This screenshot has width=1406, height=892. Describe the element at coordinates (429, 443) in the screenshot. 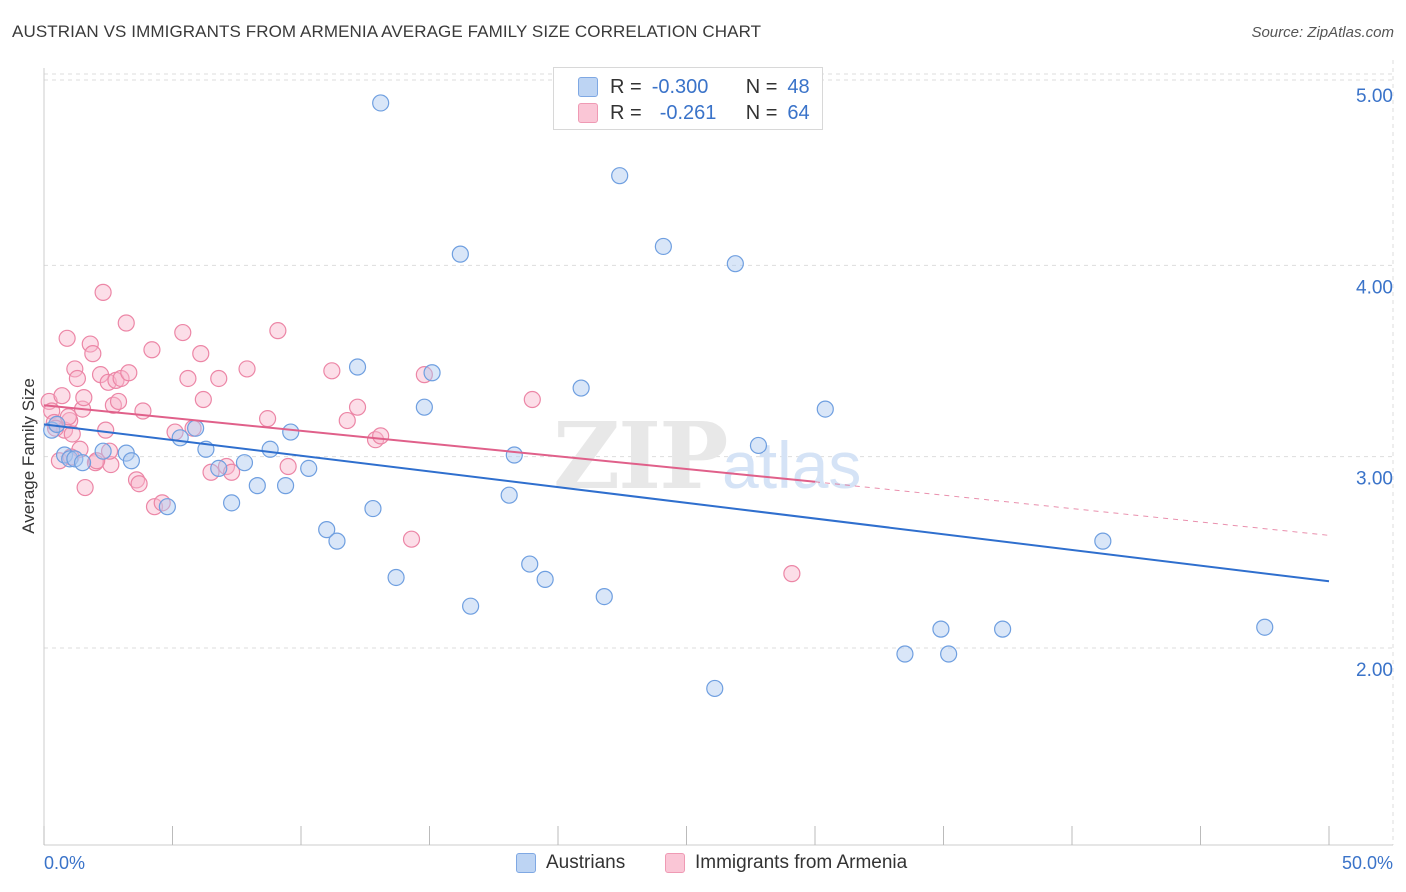

I see `trend-line-armenia` at that location.